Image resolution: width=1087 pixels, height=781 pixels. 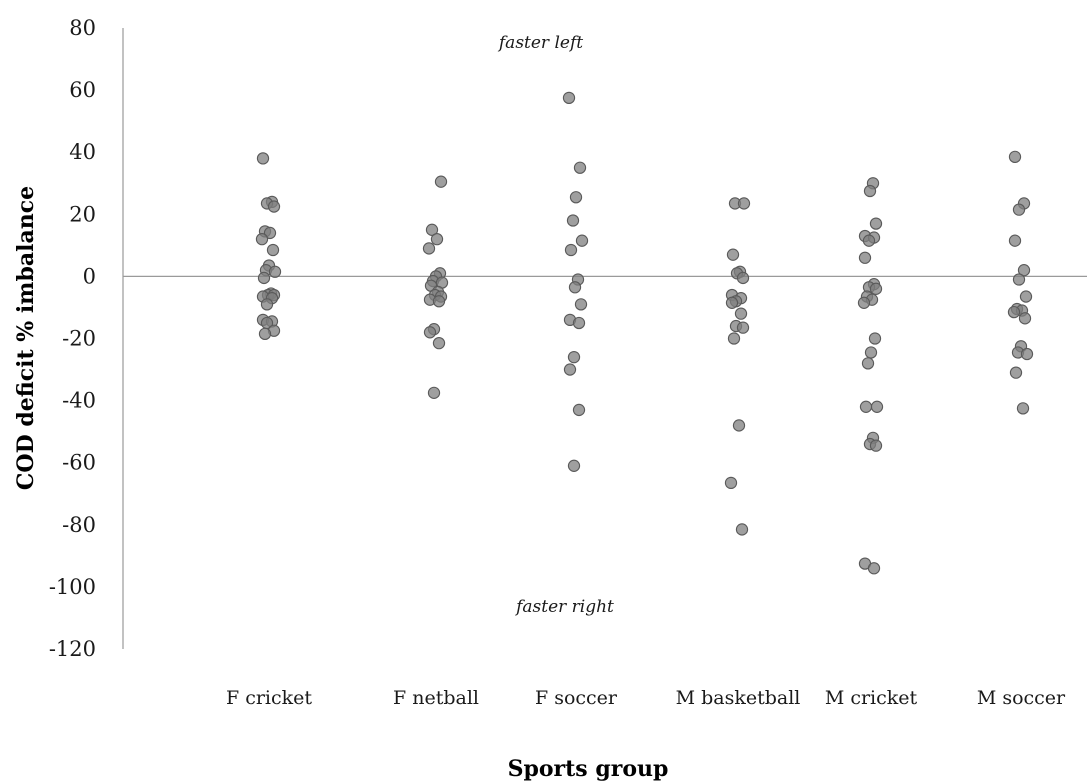 I want to click on x-category-label: M basketball, so click(x=738, y=698).